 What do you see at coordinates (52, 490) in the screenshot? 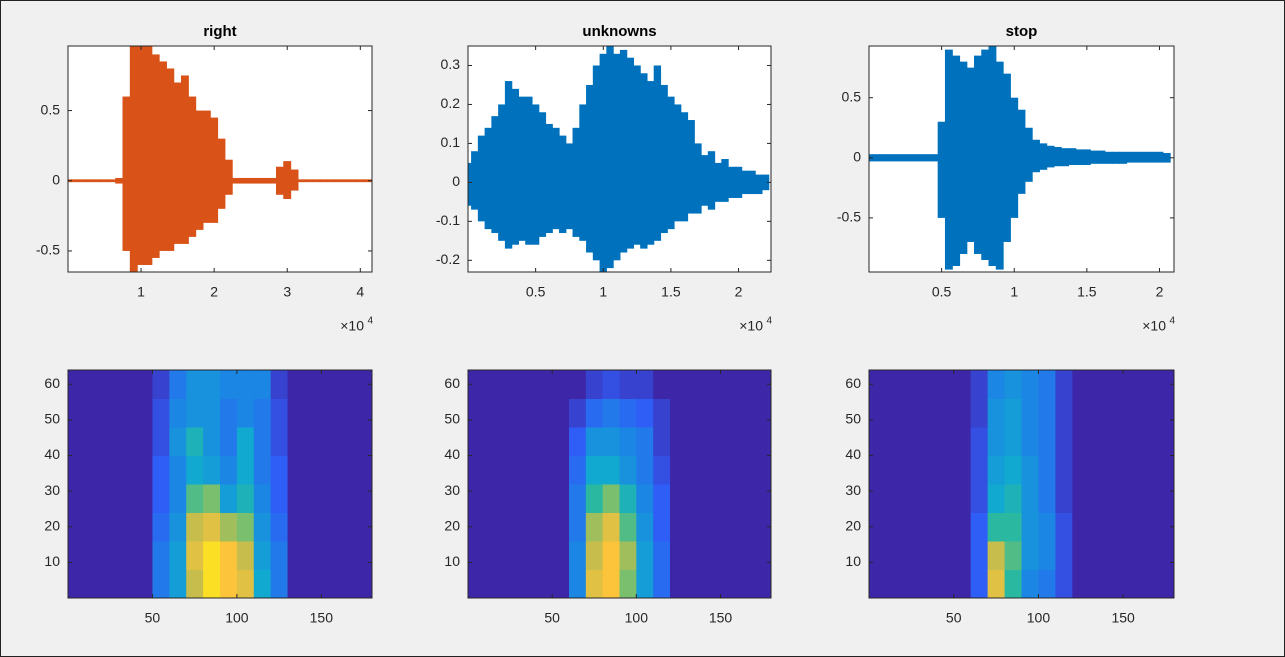
I see `y-tick-label: 30` at bounding box center [52, 490].